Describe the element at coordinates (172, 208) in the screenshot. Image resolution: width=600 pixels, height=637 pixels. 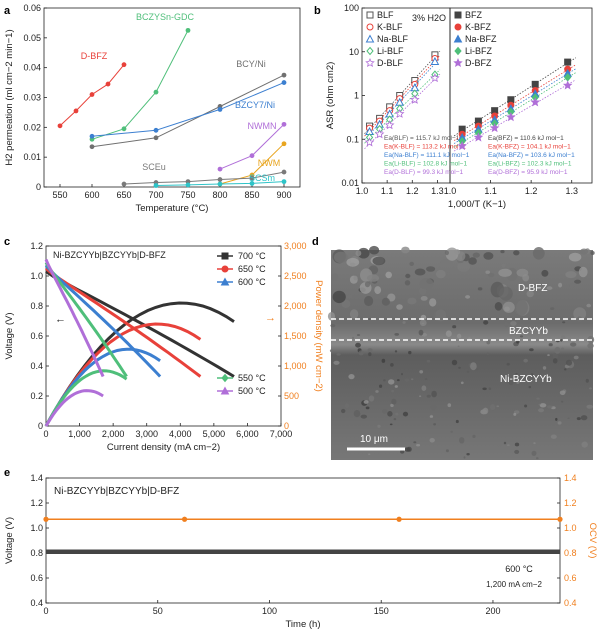
I see `x-axis-label: Temperature (°C)` at that location.